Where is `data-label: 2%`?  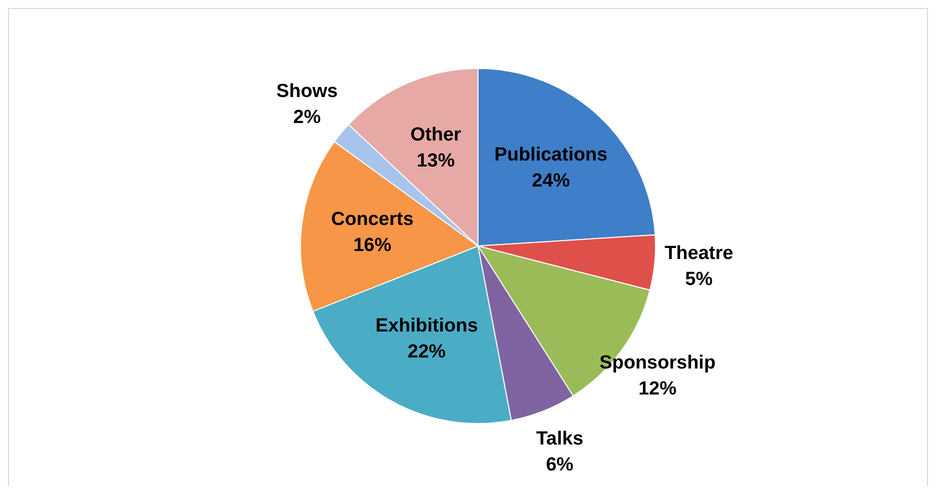
data-label: 2% is located at coordinates (307, 117).